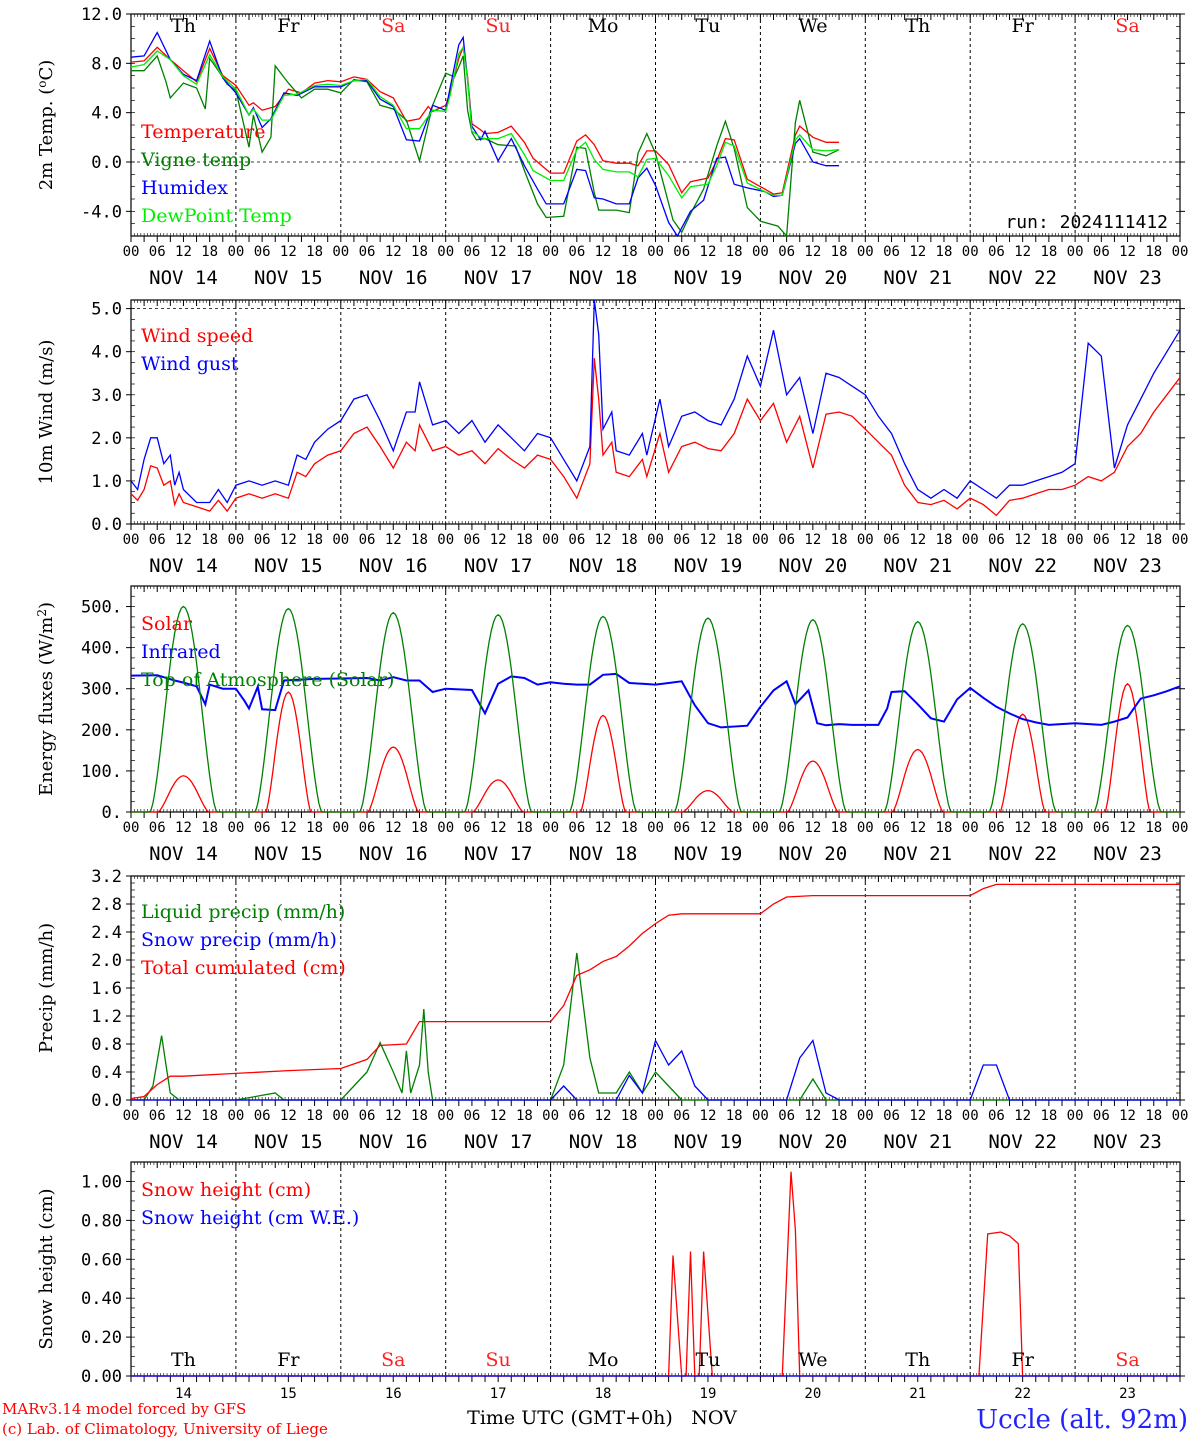 The height and width of the screenshot is (1440, 1194). Describe the element at coordinates (603, 278) in the screenshot. I see `date-label: NOV 18` at that location.